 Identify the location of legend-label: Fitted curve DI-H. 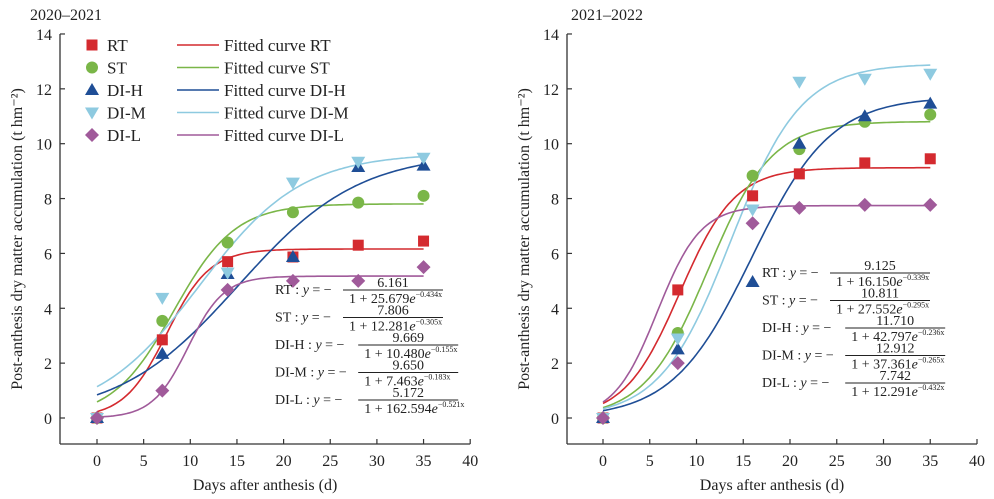
(285, 90).